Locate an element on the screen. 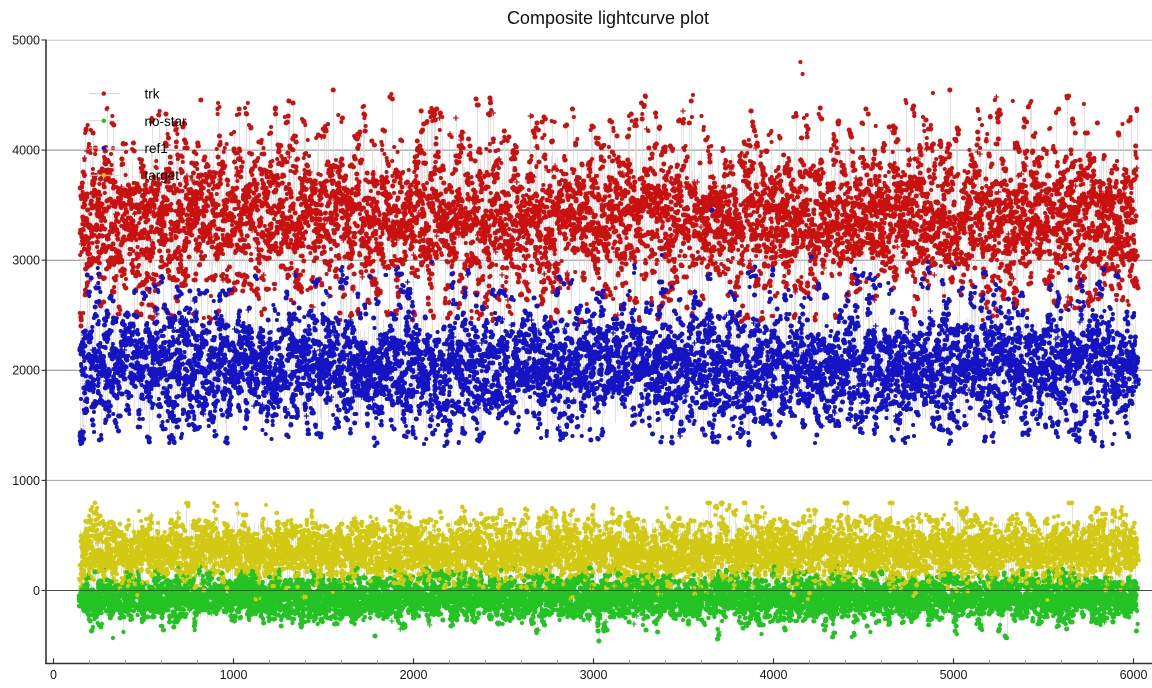  svg-text: ref1 is located at coordinates (156, 148).